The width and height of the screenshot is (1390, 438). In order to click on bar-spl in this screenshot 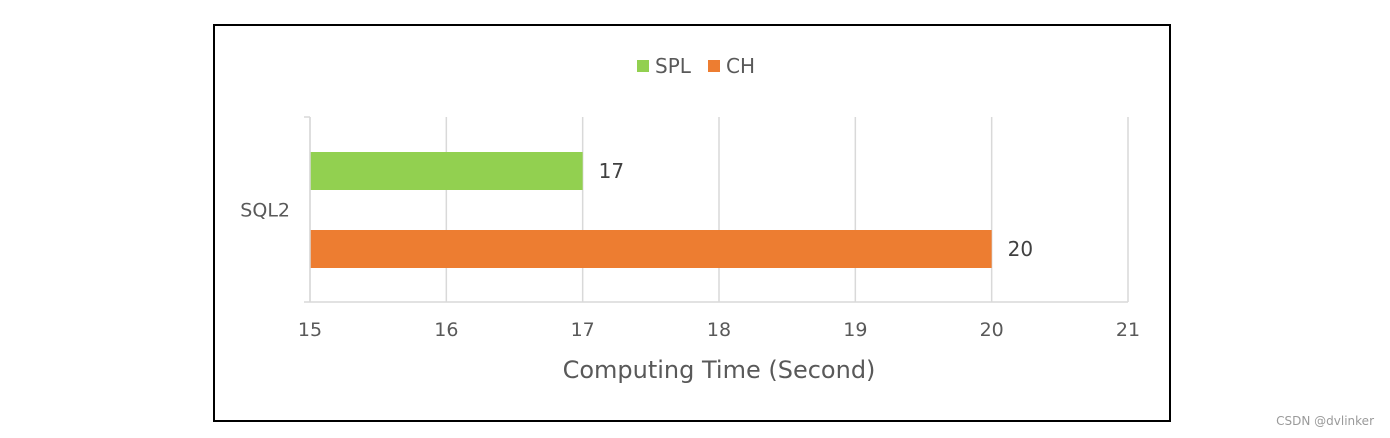, I will do `click(446, 171)`.